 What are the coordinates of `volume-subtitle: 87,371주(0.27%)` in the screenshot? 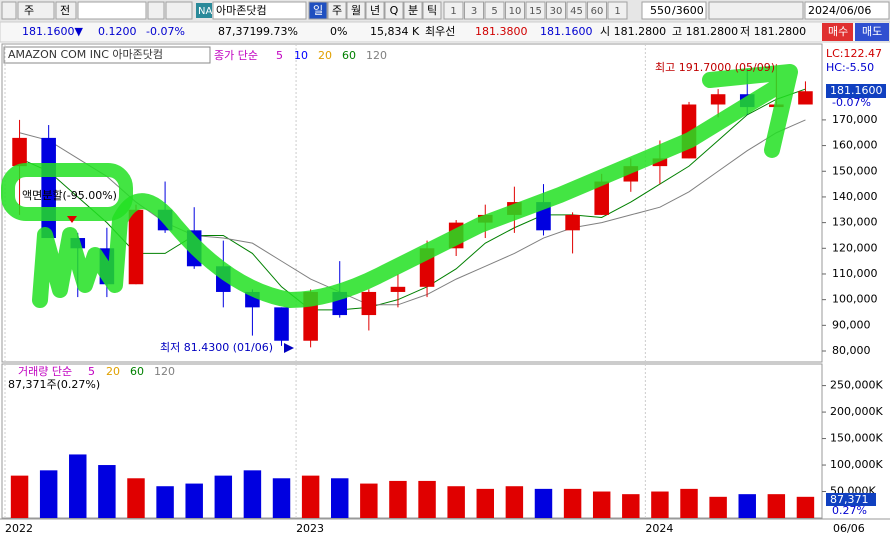 It's located at (54, 384).